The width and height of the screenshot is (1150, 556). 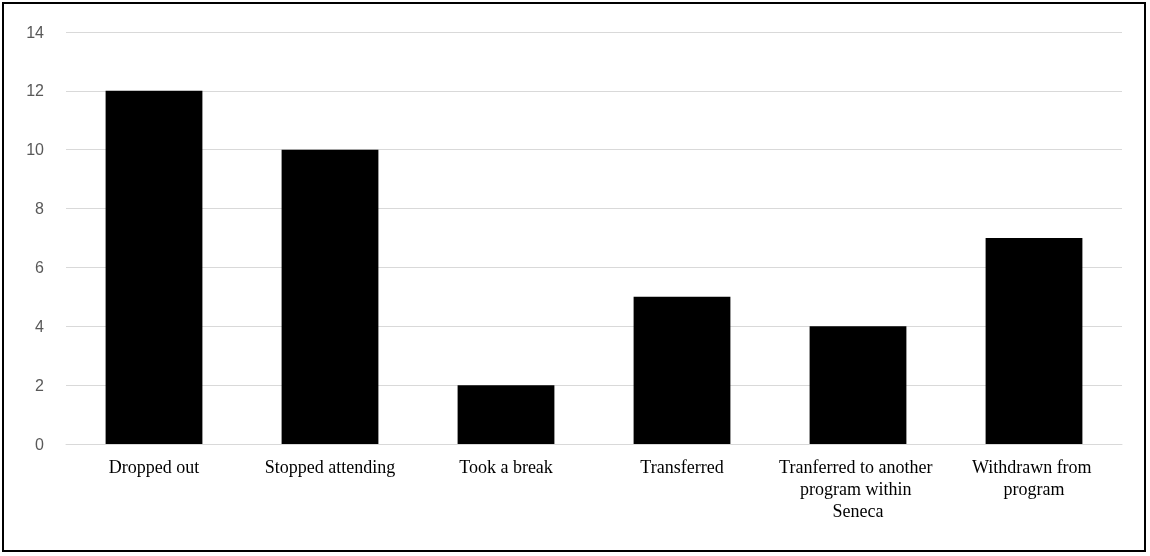 What do you see at coordinates (682, 467) in the screenshot?
I see `x-tick-label: Transferred` at bounding box center [682, 467].